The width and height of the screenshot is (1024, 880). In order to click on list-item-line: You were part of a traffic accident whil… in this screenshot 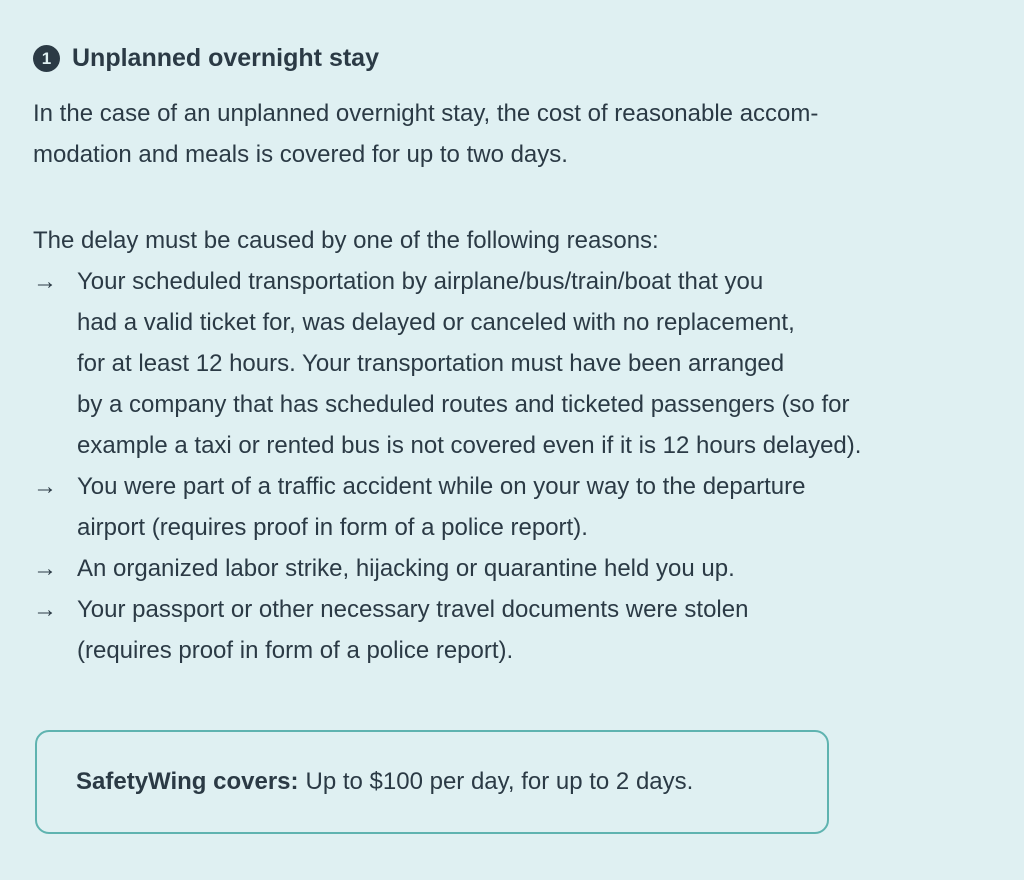, I will do `click(441, 486)`.